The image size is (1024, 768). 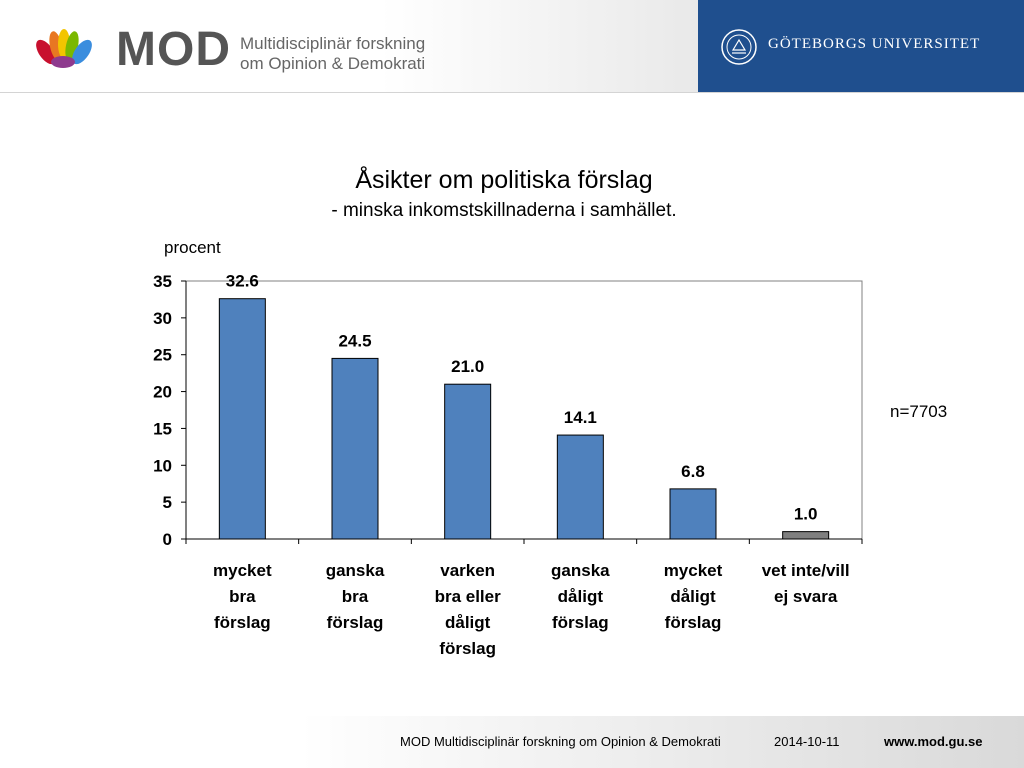 What do you see at coordinates (933, 741) in the screenshot?
I see `footer-url: www.mod.gu.se` at bounding box center [933, 741].